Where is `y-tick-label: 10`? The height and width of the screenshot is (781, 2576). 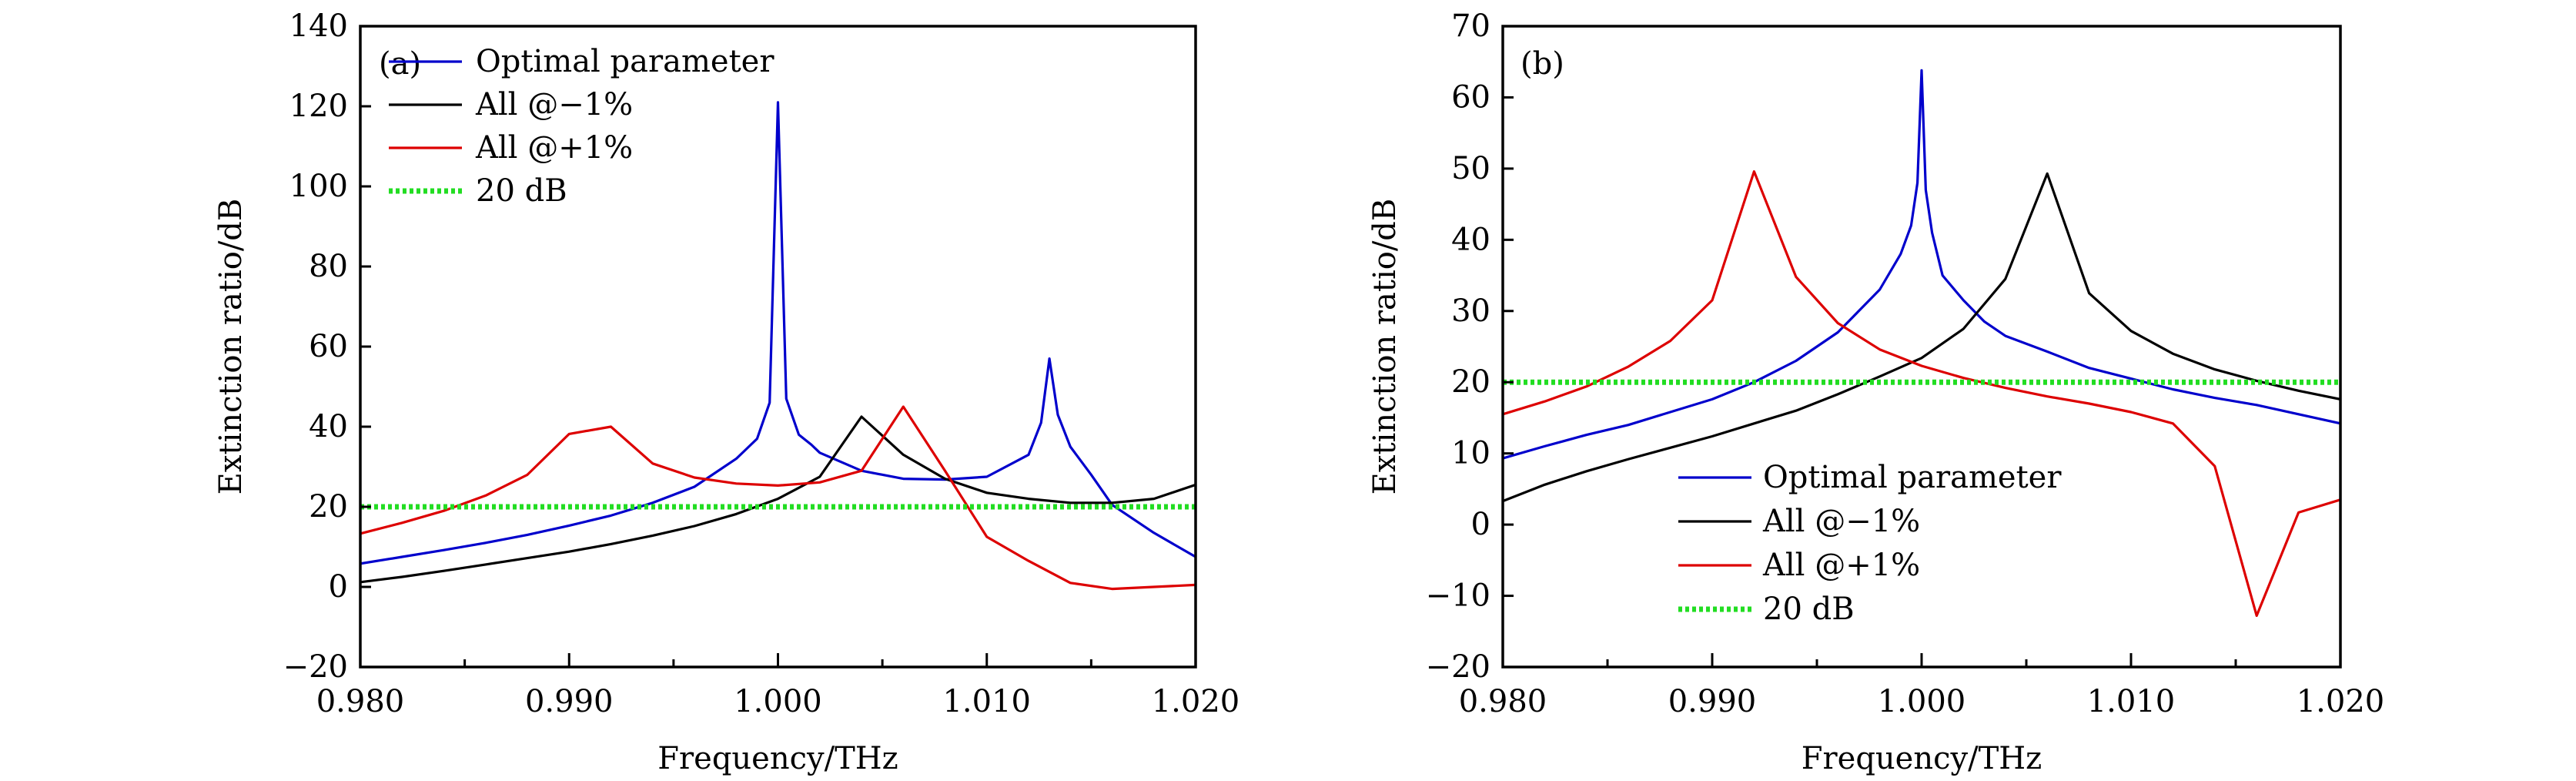 y-tick-label: 10 is located at coordinates (1471, 453).